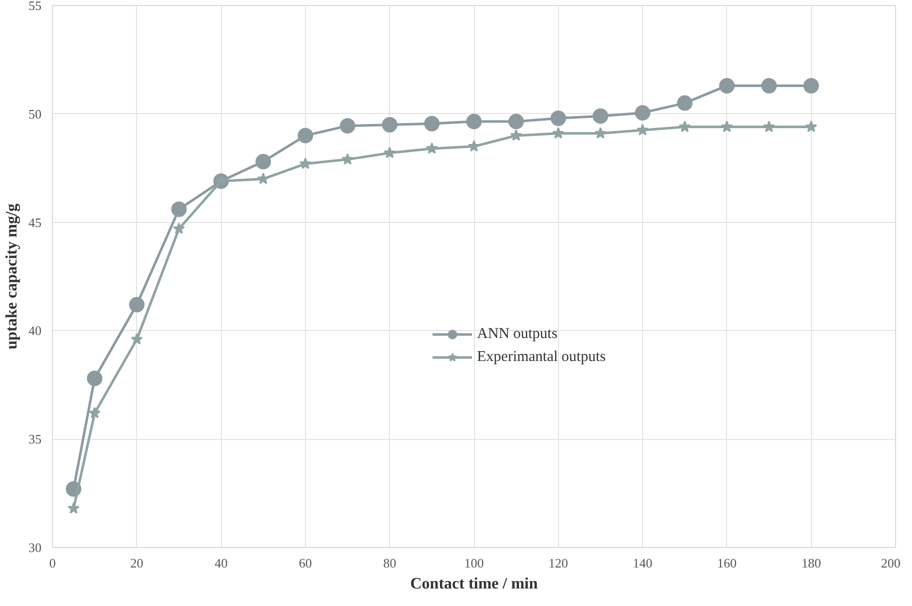 Image resolution: width=912 pixels, height=606 pixels. What do you see at coordinates (727, 563) in the screenshot?
I see `x-tick-label: 160` at bounding box center [727, 563].